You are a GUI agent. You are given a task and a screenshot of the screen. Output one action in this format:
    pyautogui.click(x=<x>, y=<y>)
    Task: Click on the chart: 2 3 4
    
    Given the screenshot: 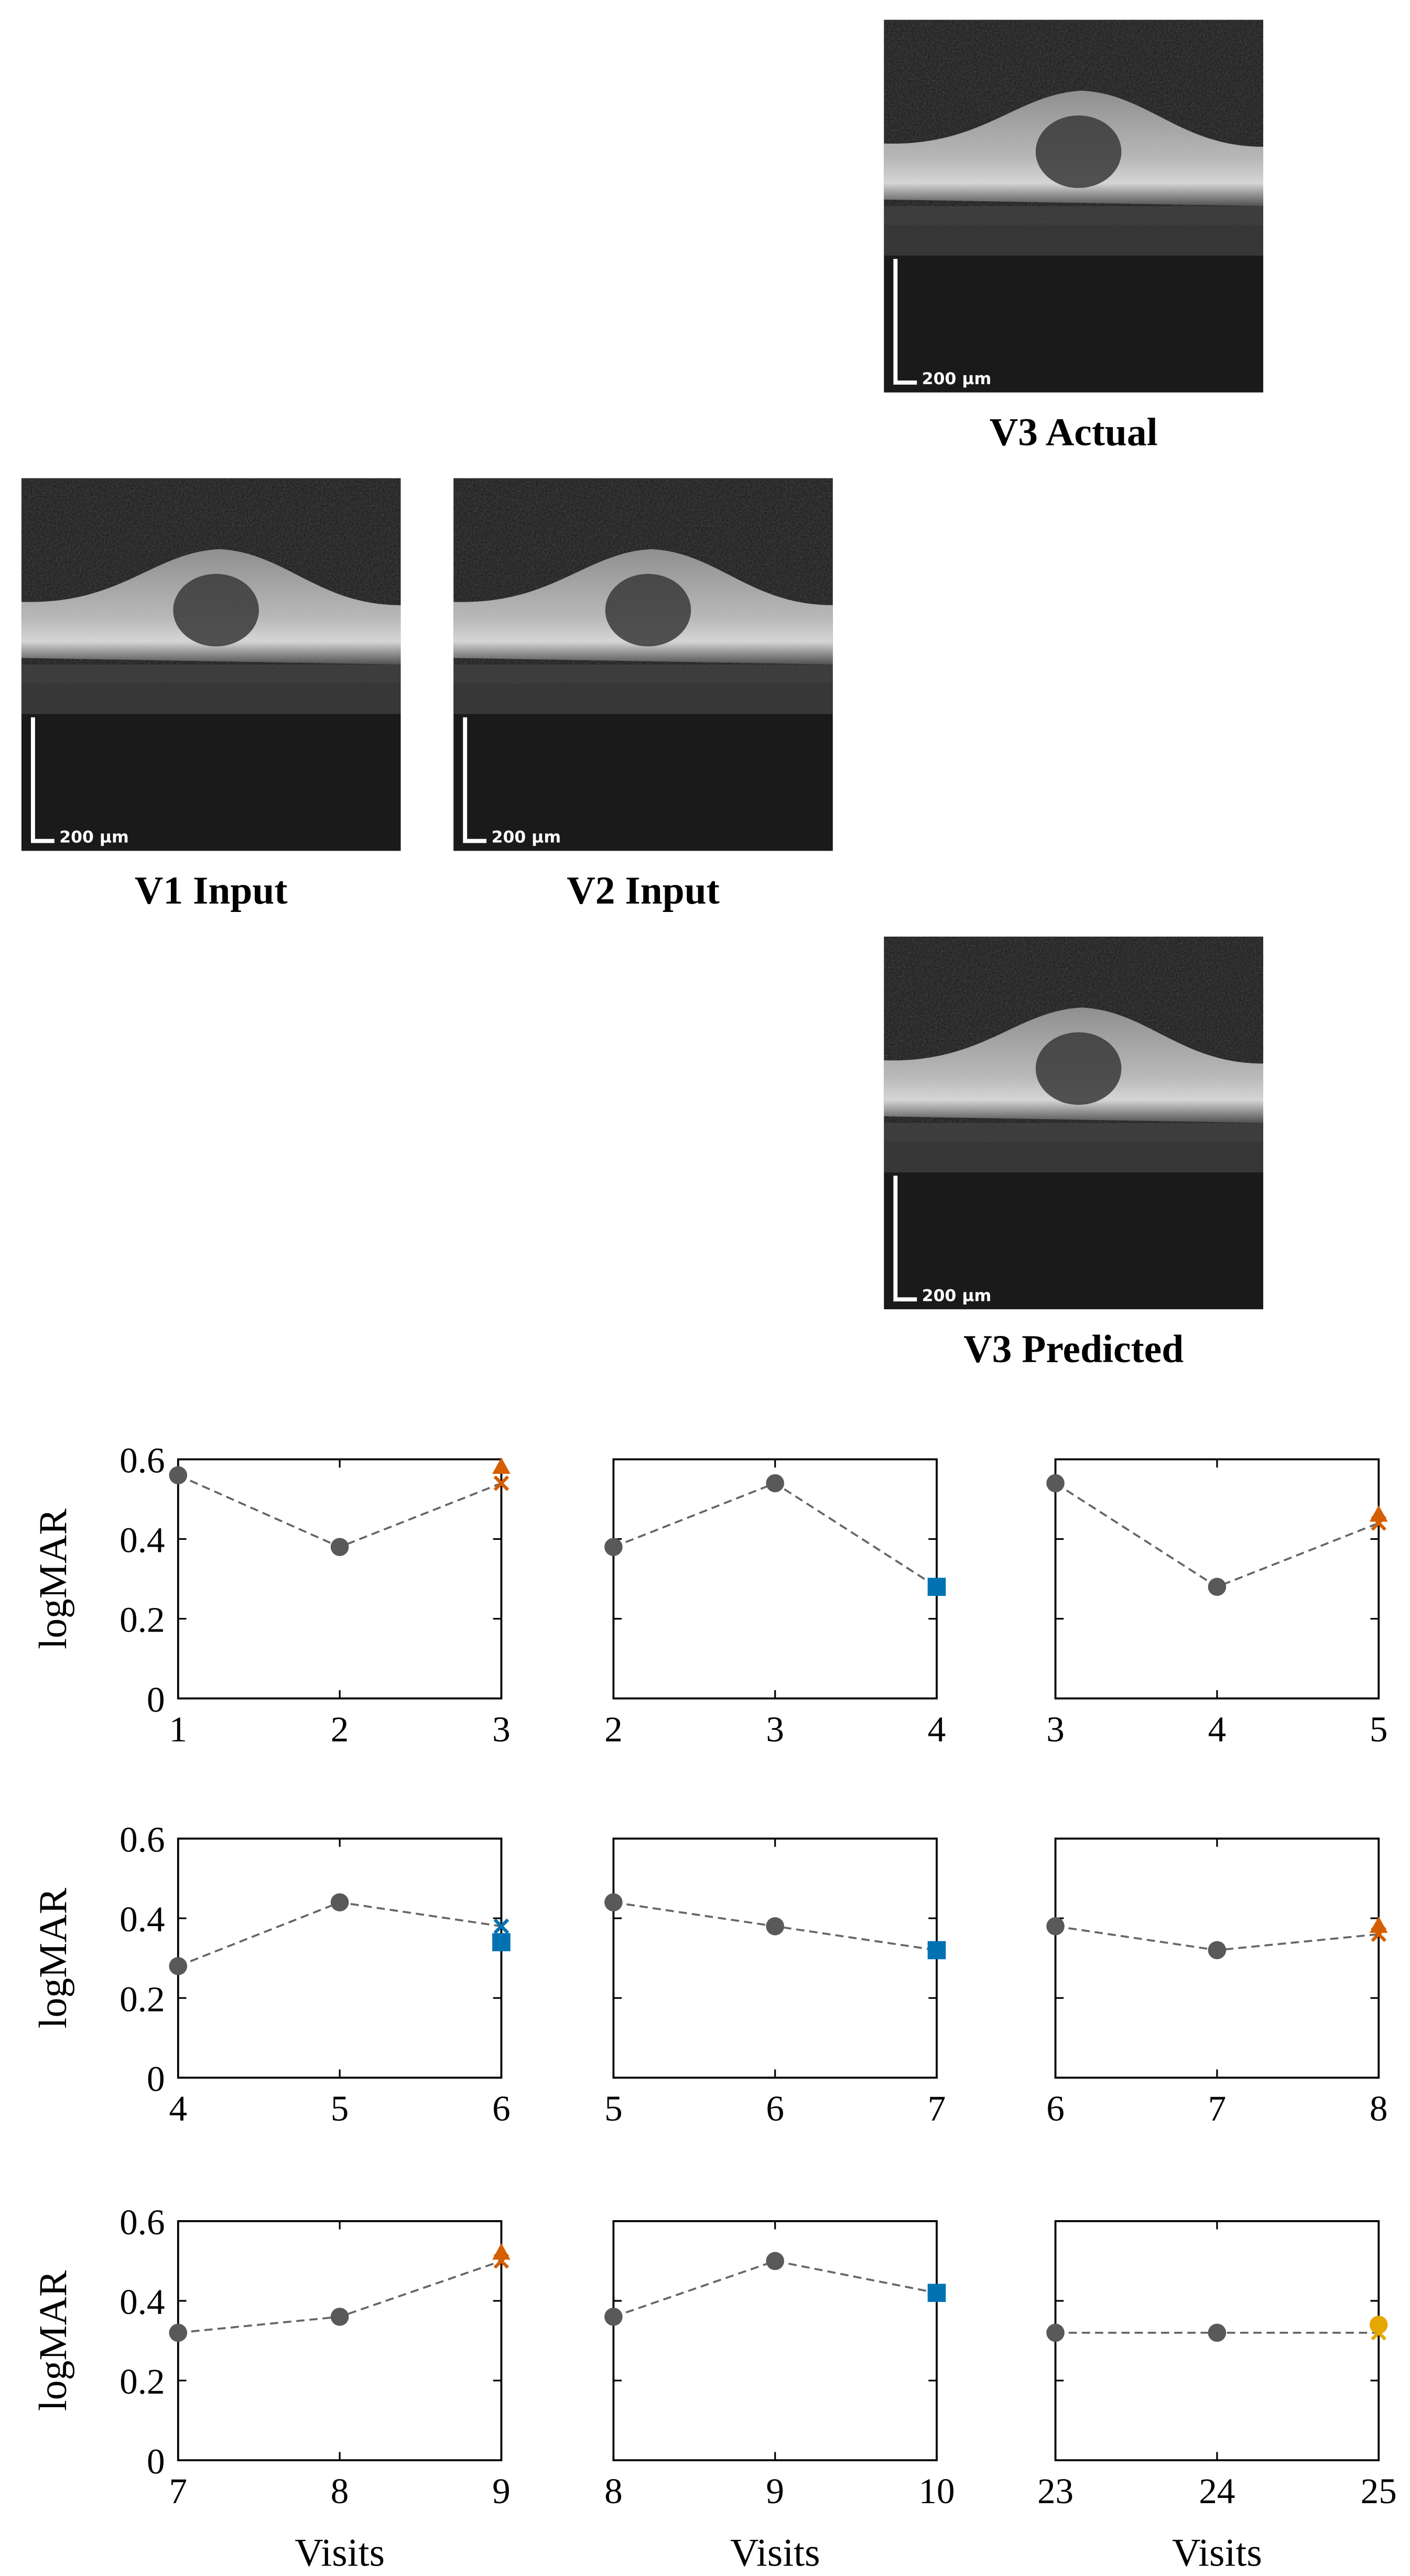 What is the action you would take?
    pyautogui.click(x=775, y=1603)
    